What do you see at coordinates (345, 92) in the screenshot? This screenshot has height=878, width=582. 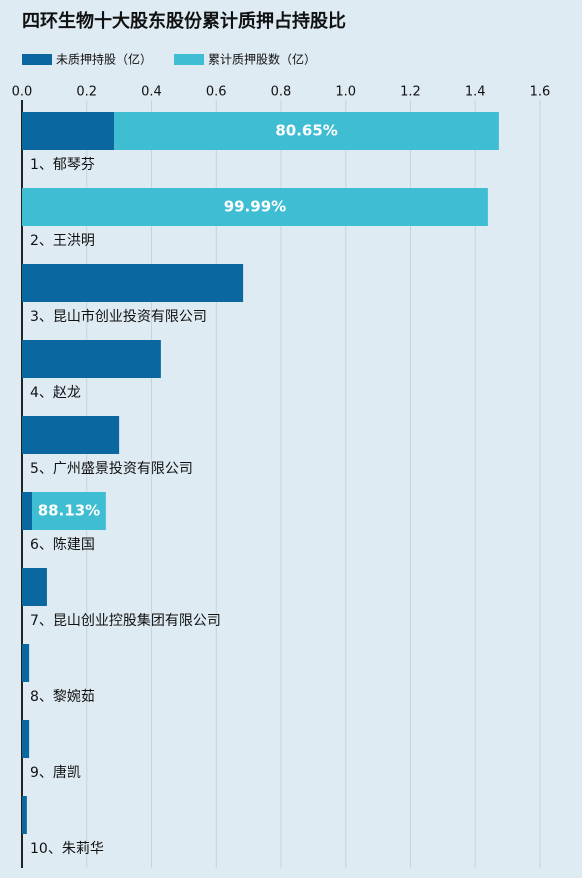 I see `x-tick-label: 1.0` at bounding box center [345, 92].